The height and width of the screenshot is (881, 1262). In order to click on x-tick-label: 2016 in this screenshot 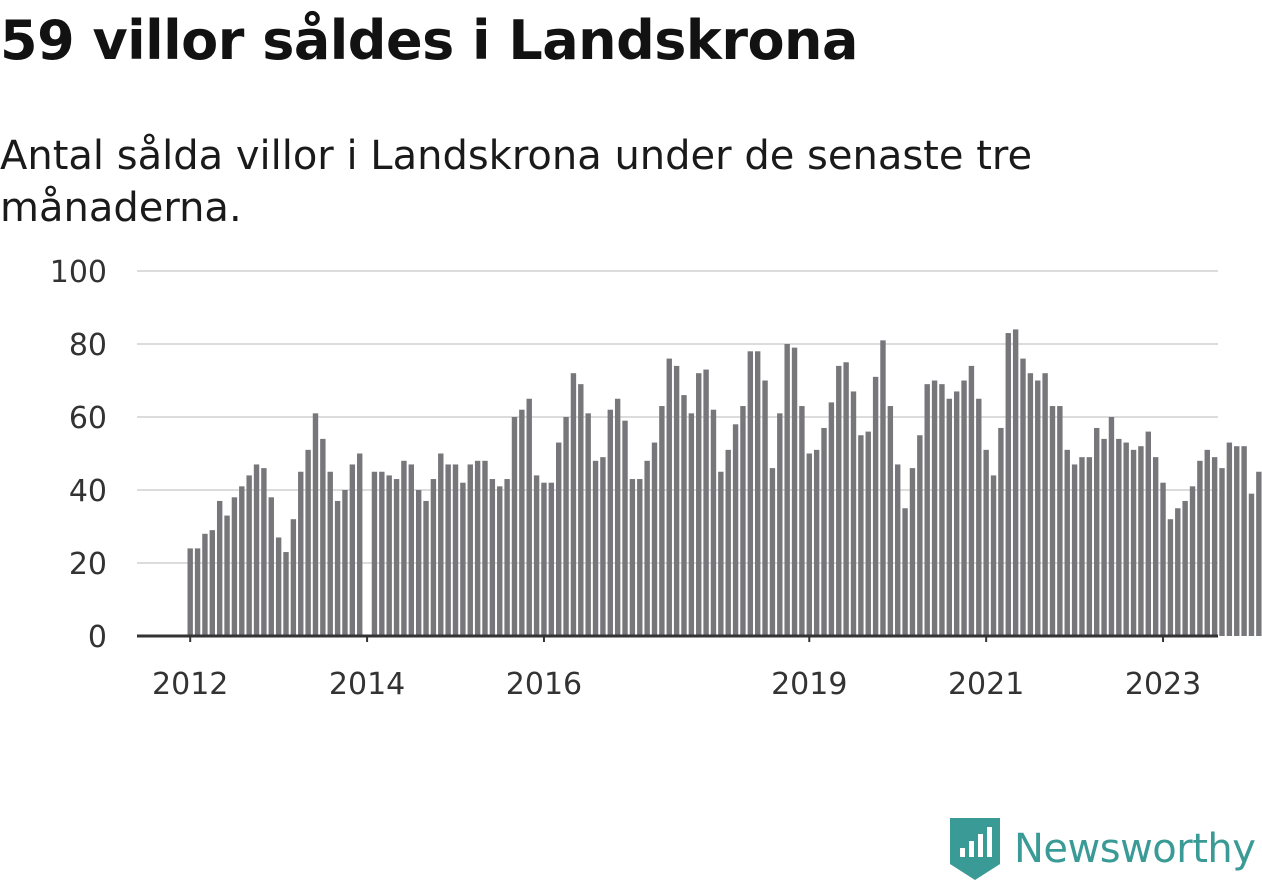, I will do `click(544, 684)`.